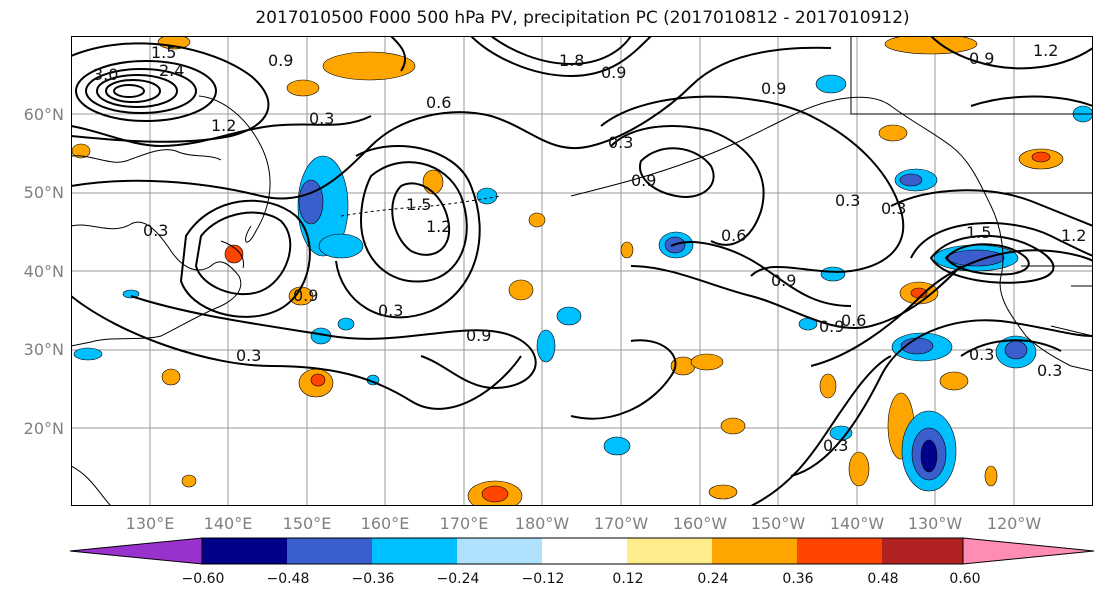 The image size is (1105, 601). I want to click on coastline-russia, so click(146, 156).